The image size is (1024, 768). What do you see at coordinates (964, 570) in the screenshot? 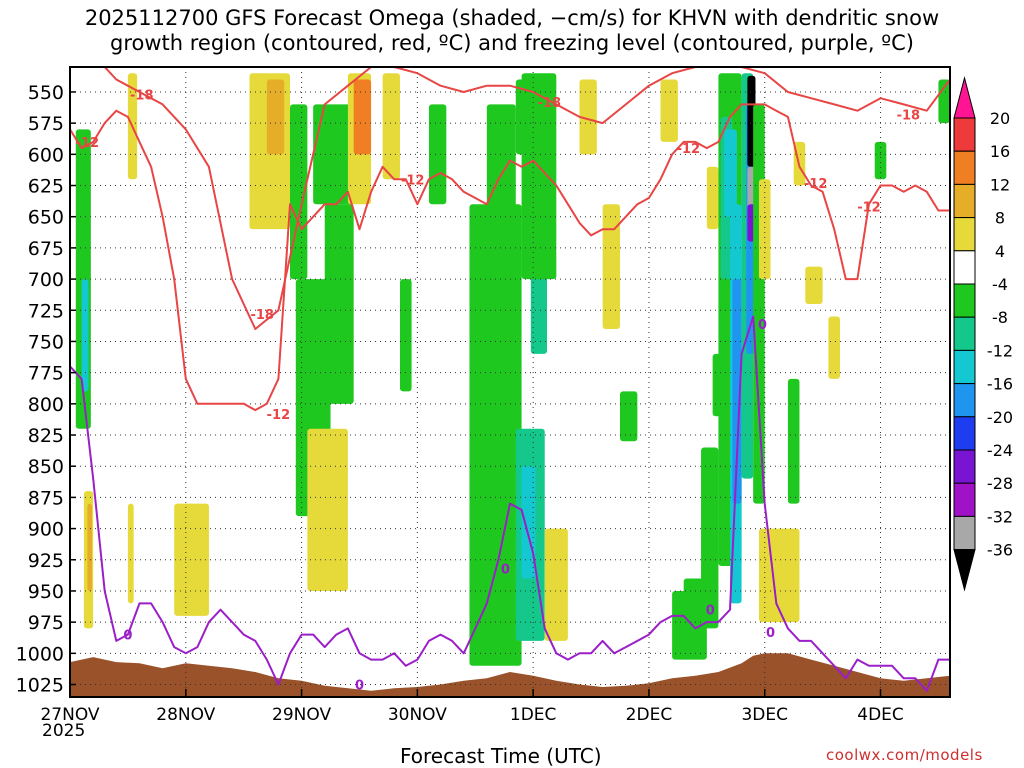
I see `colorbar-bottom-arrow` at bounding box center [964, 570].